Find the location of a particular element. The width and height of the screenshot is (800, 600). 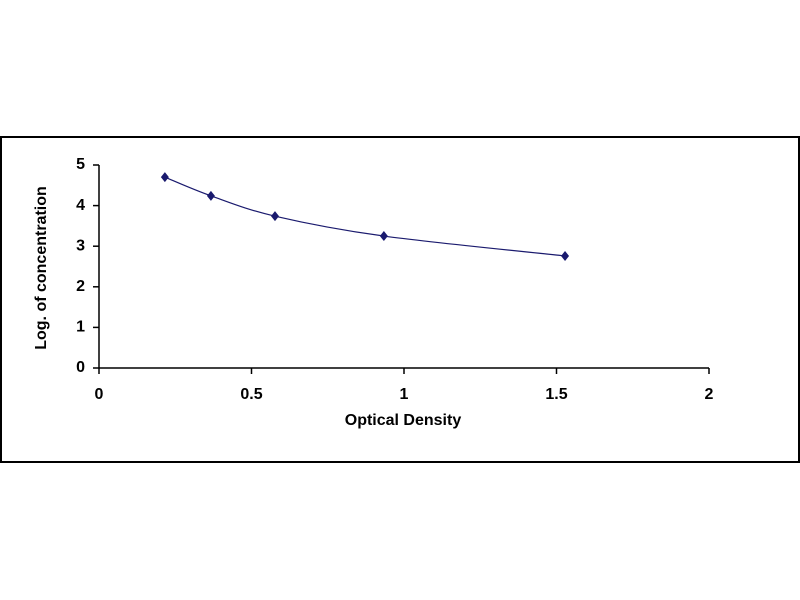

y-tick-label: 5 is located at coordinates (80, 164).